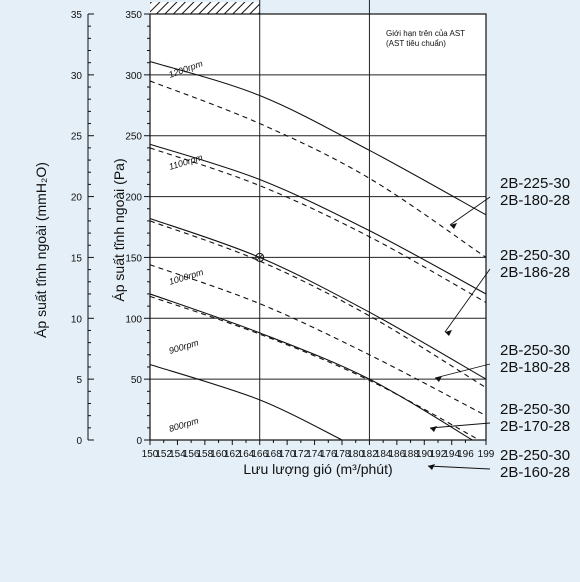 Image resolution: width=580 pixels, height=582 pixels. I want to click on x-minor-tick-label: 168, so click(273, 454).